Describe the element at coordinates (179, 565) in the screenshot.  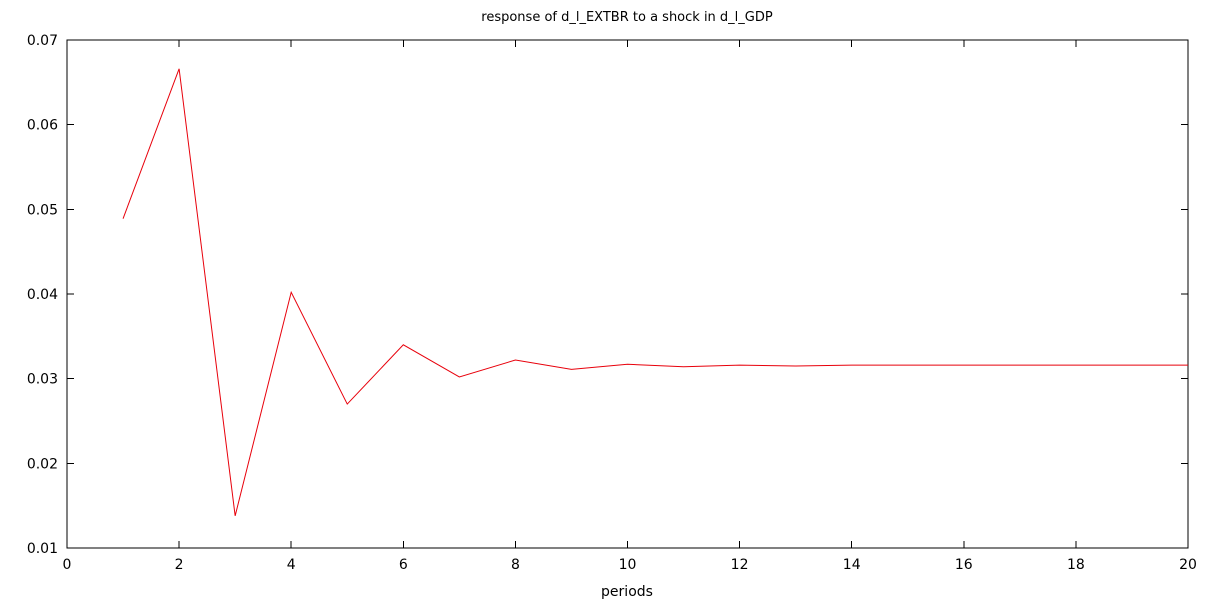
I see `x-tick-label: 2` at that location.